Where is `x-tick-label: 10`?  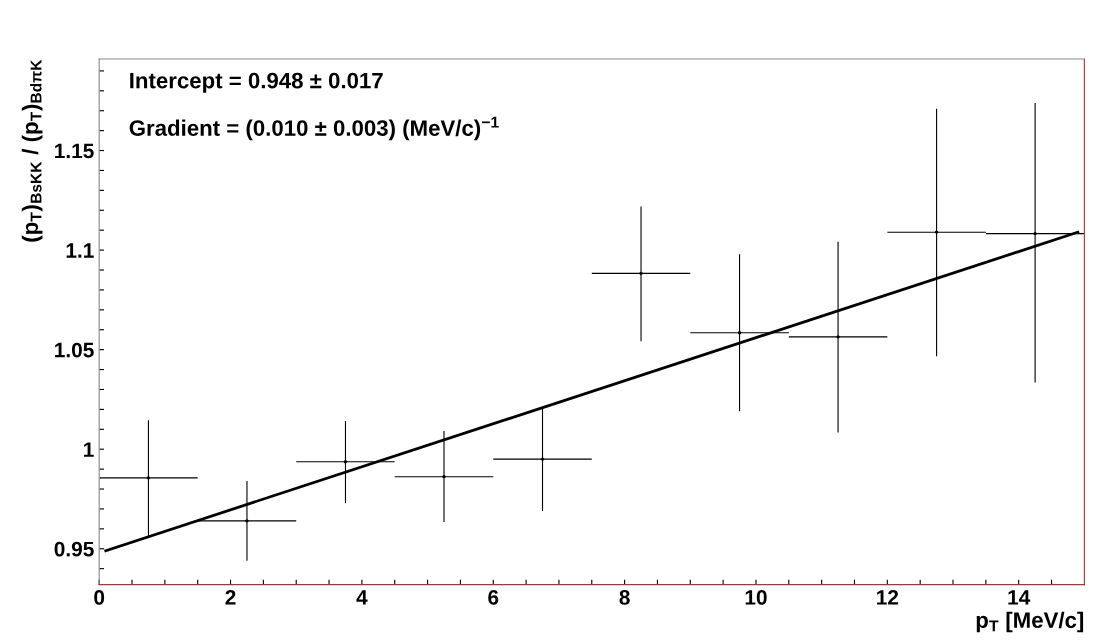
x-tick-label: 10 is located at coordinates (756, 597).